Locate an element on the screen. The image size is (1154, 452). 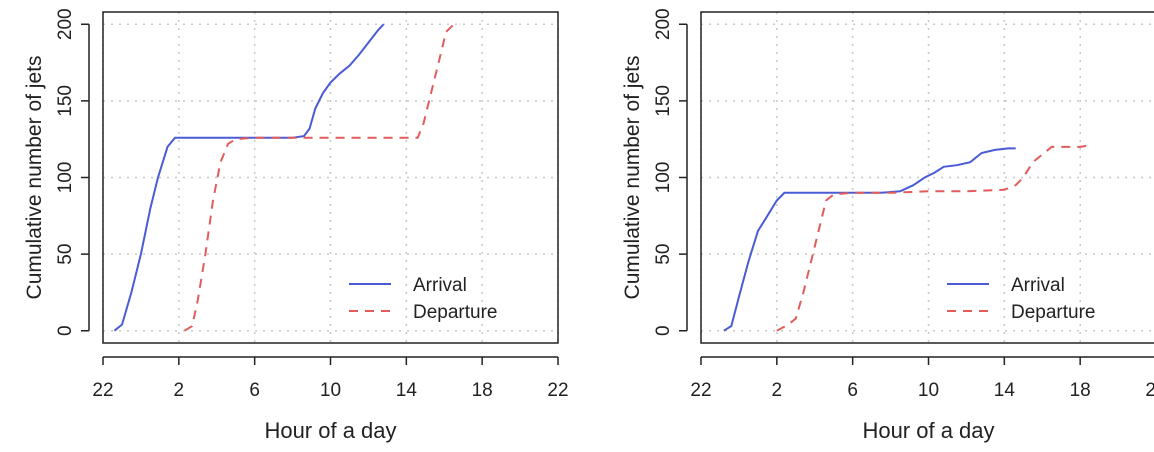
chart-1-y-tick-label-1: 50 is located at coordinates (663, 254).